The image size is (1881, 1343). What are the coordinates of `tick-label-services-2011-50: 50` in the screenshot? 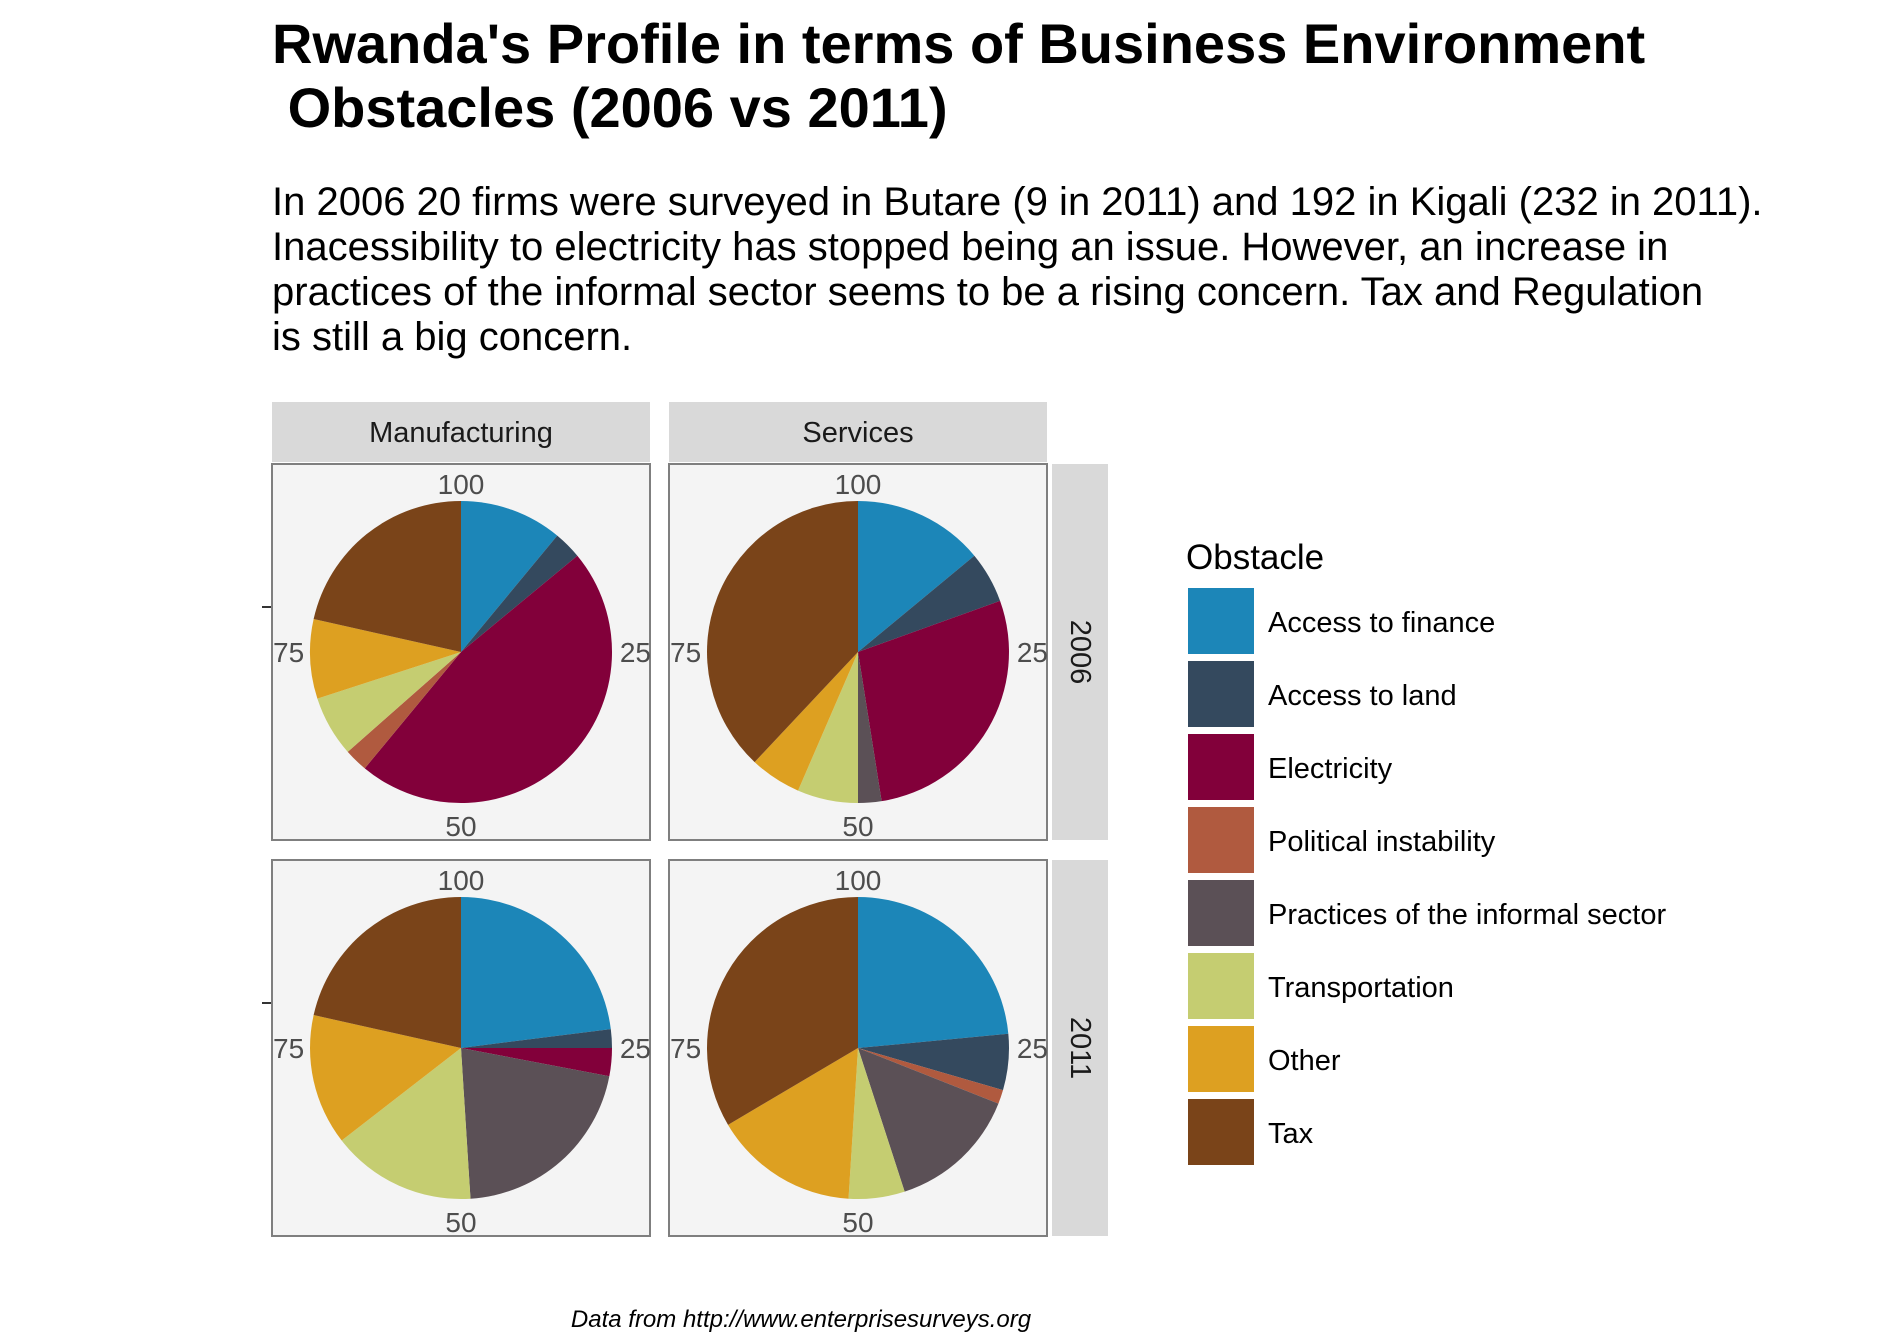 It's located at (857, 1222).